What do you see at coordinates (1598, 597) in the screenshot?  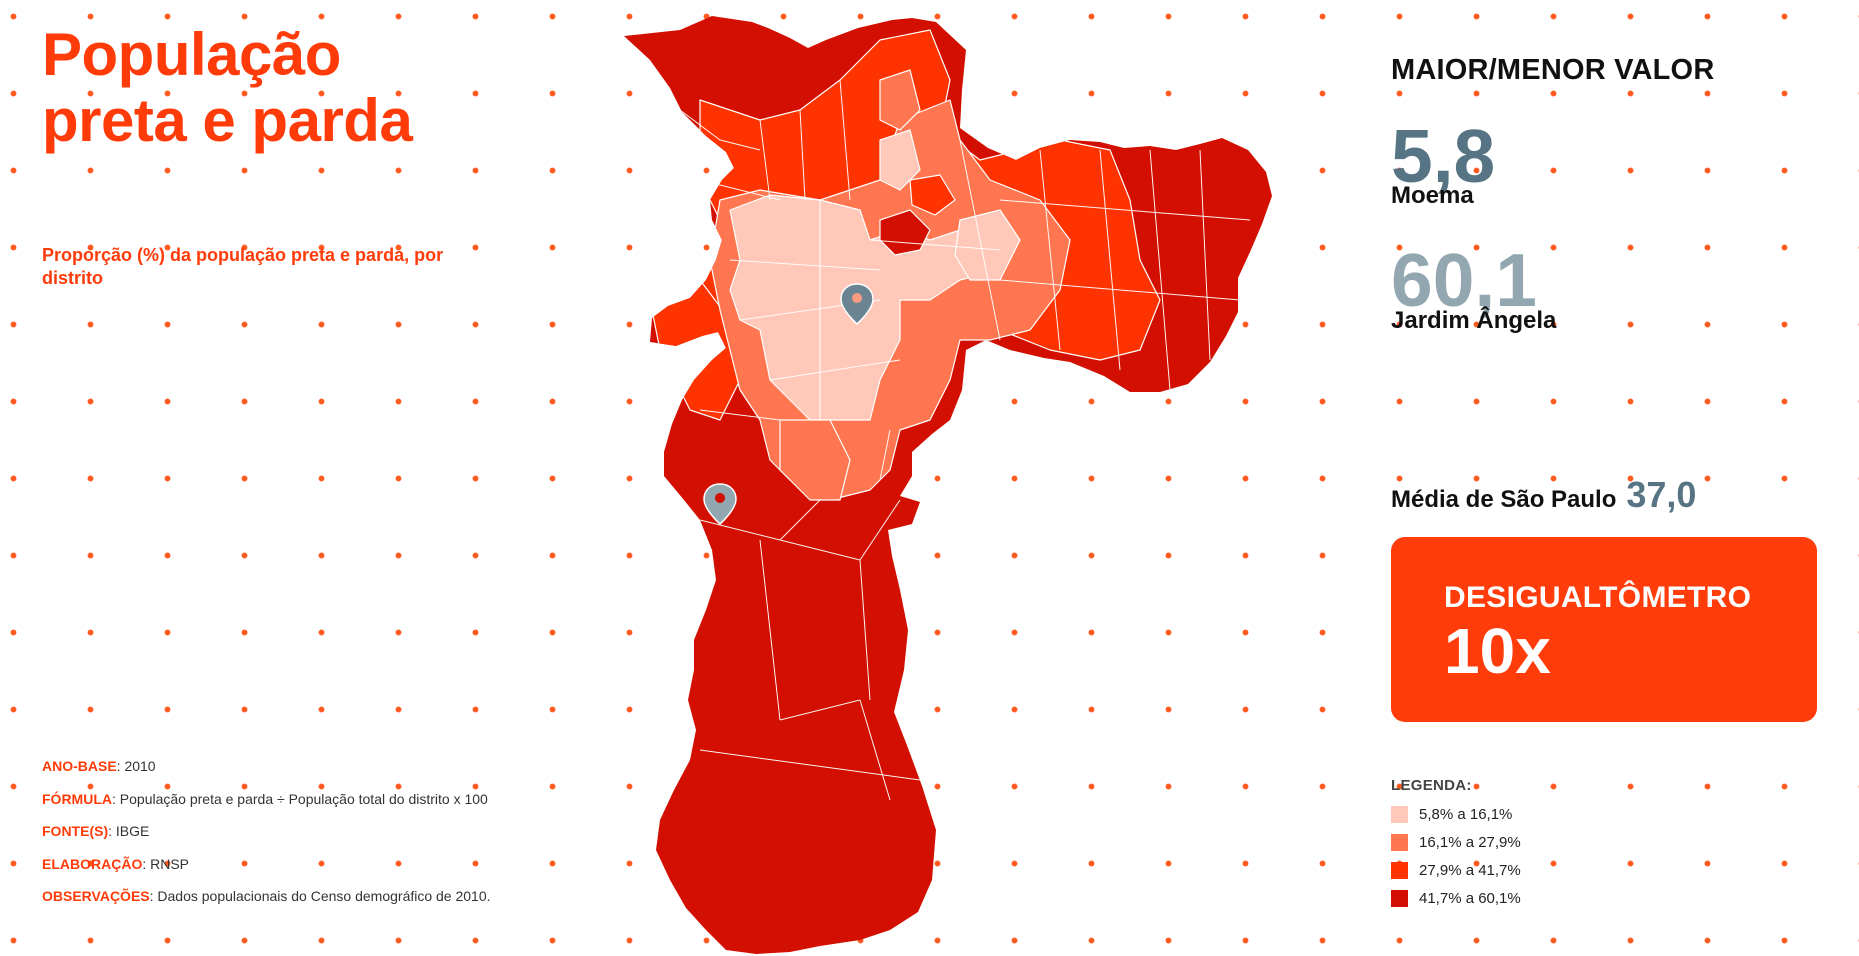 I see `inequality-meter-label: DESIGUALTÔMETRO` at bounding box center [1598, 597].